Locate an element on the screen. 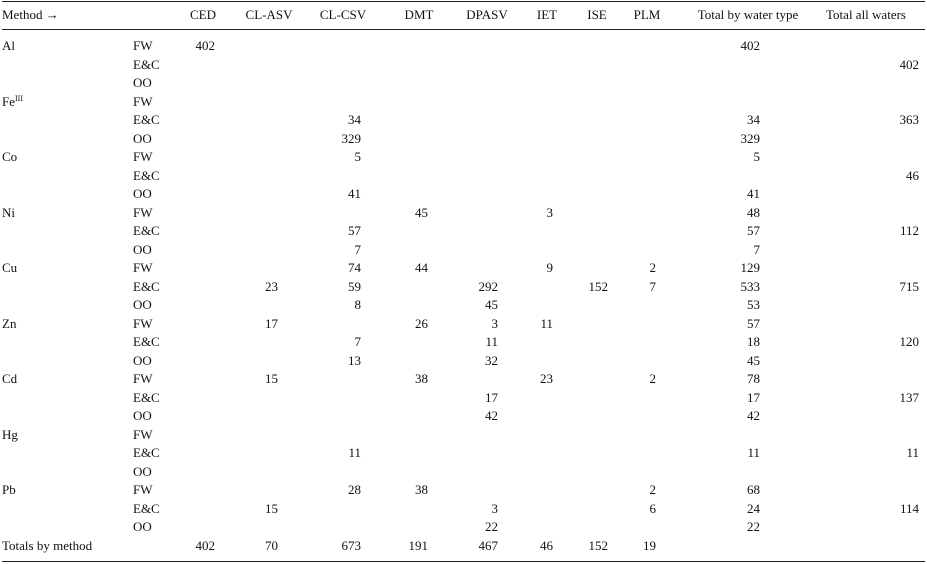 The width and height of the screenshot is (927, 564). table-cell-value: 152 is located at coordinates (598, 286).